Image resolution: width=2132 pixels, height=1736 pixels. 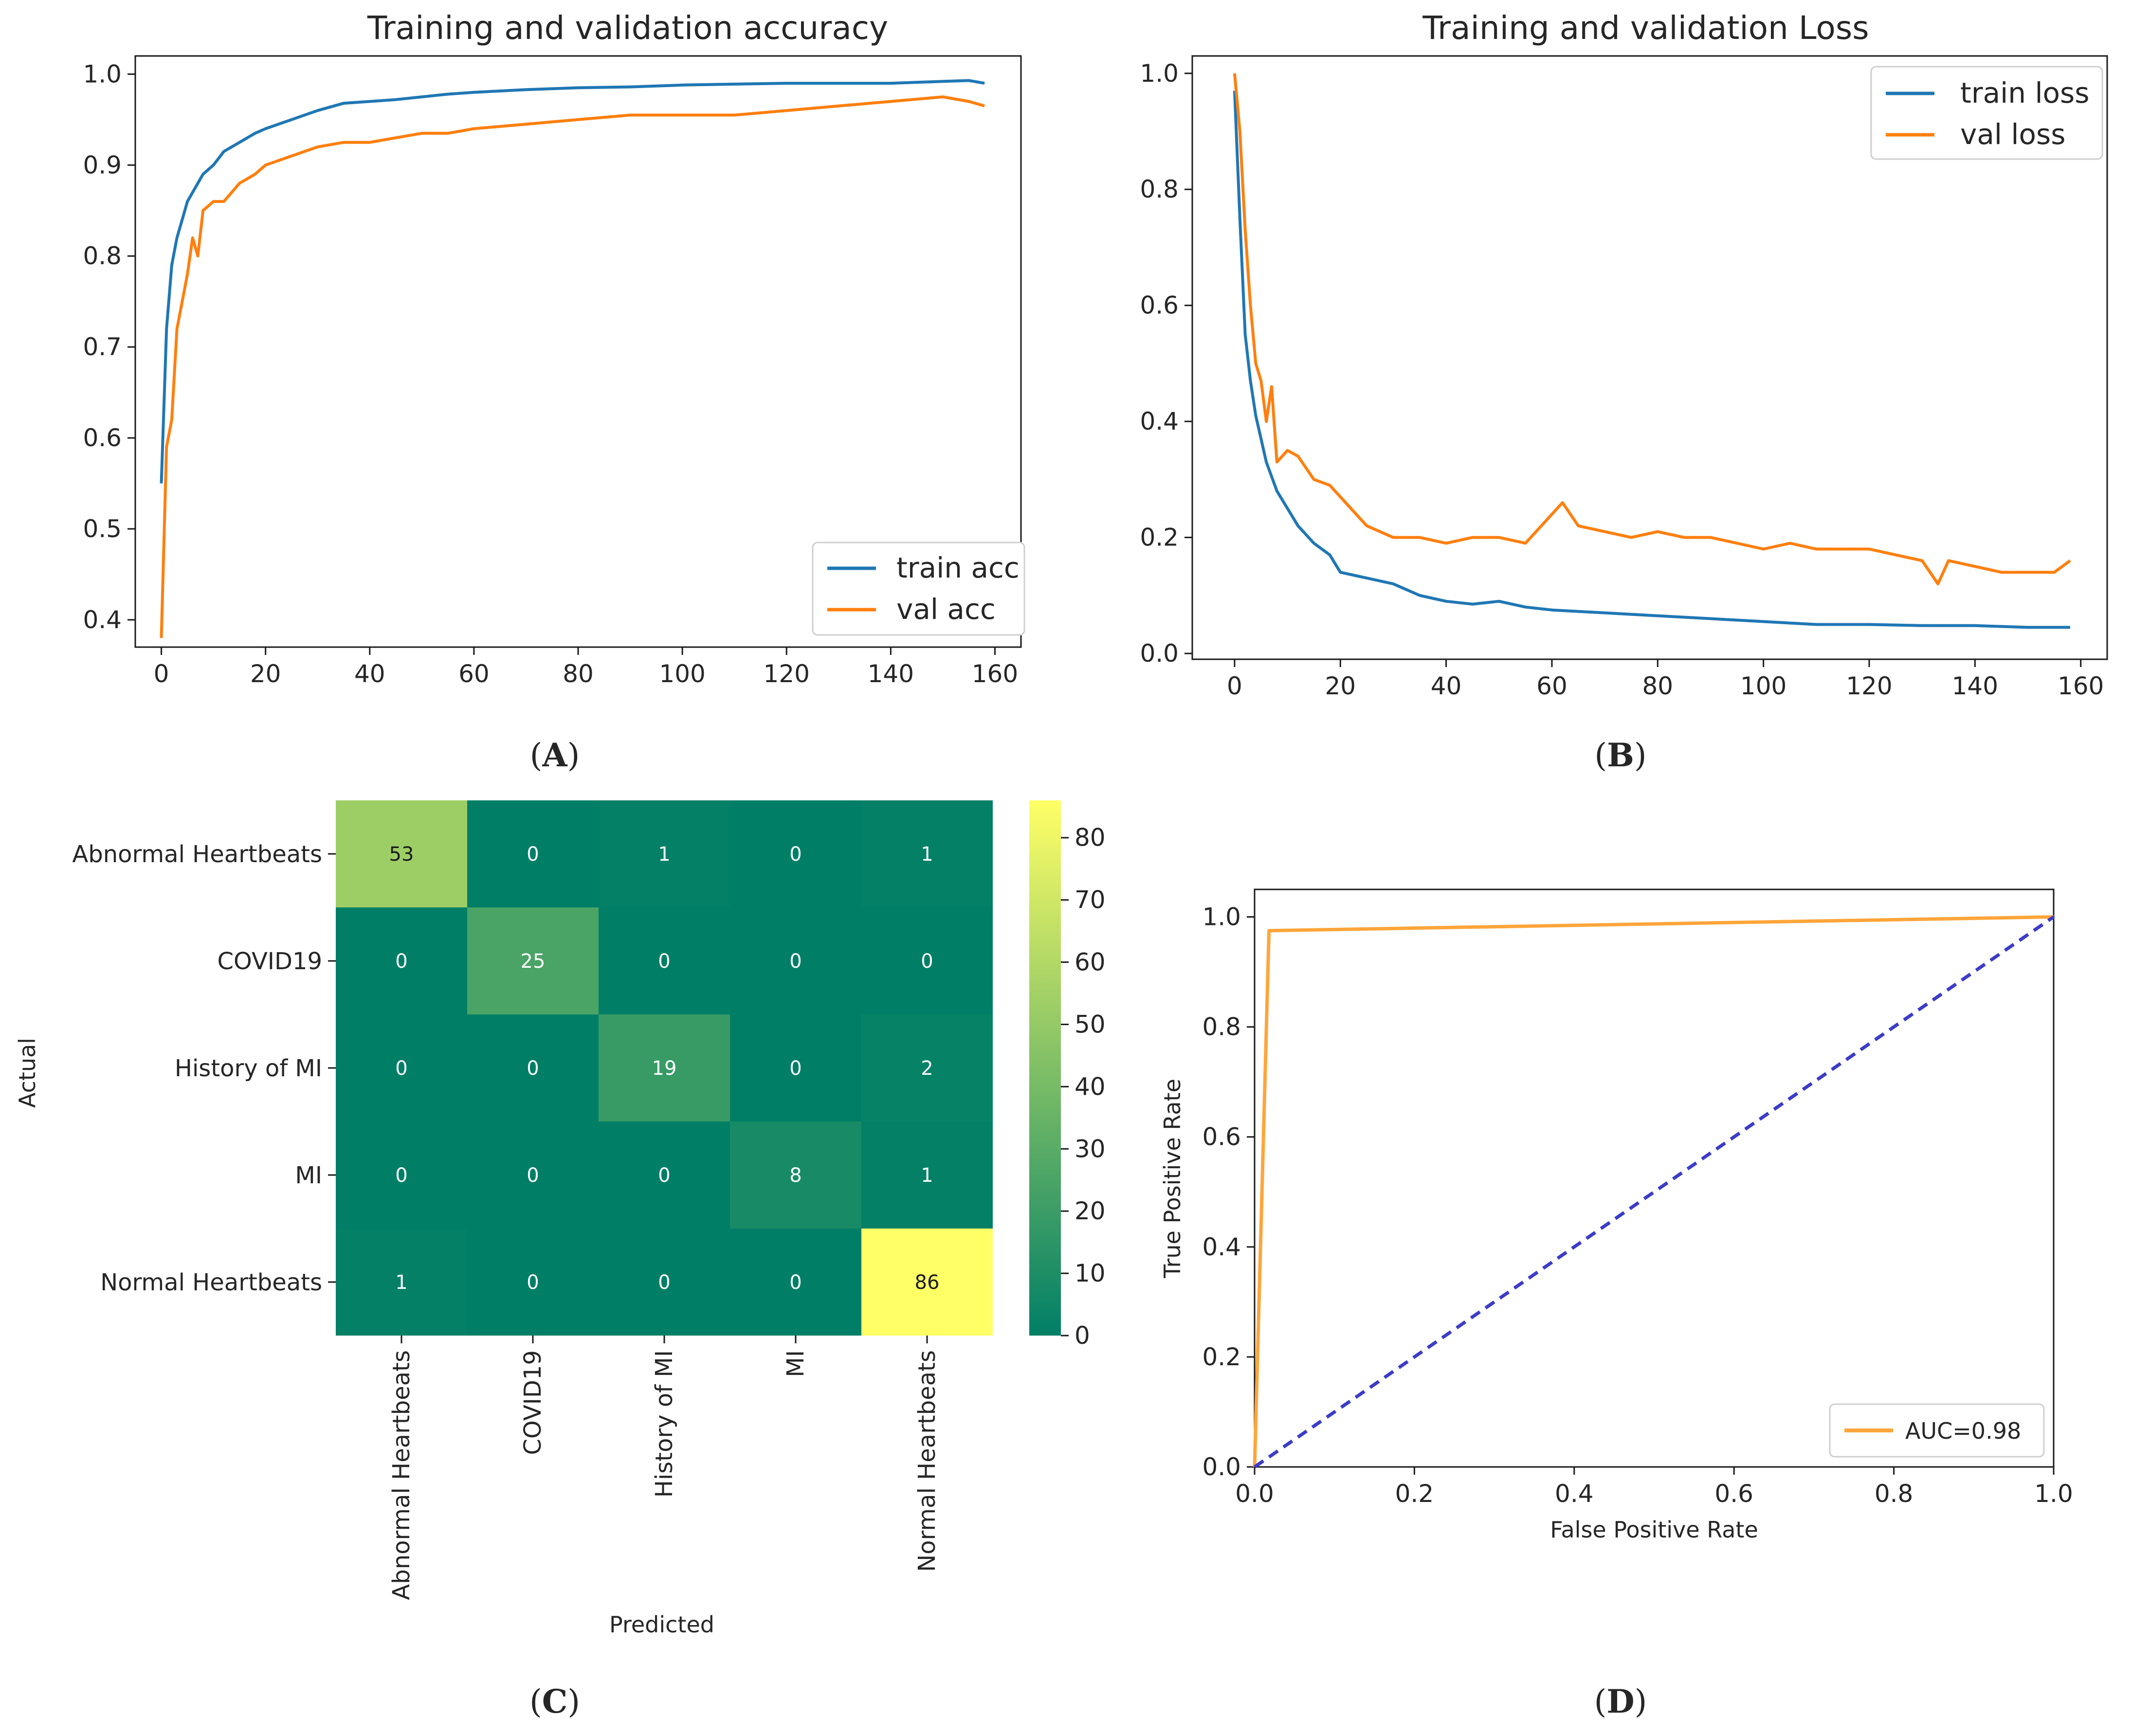 I want to click on B-xtick-label: 140, so click(x=1975, y=686).